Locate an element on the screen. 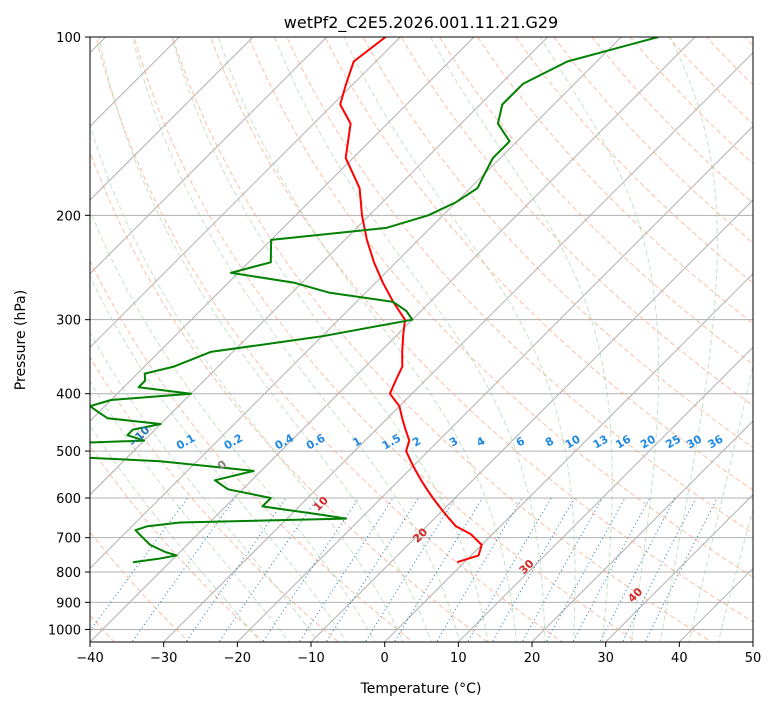 The width and height of the screenshot is (775, 712). x-tick-label: 10 is located at coordinates (458, 658).